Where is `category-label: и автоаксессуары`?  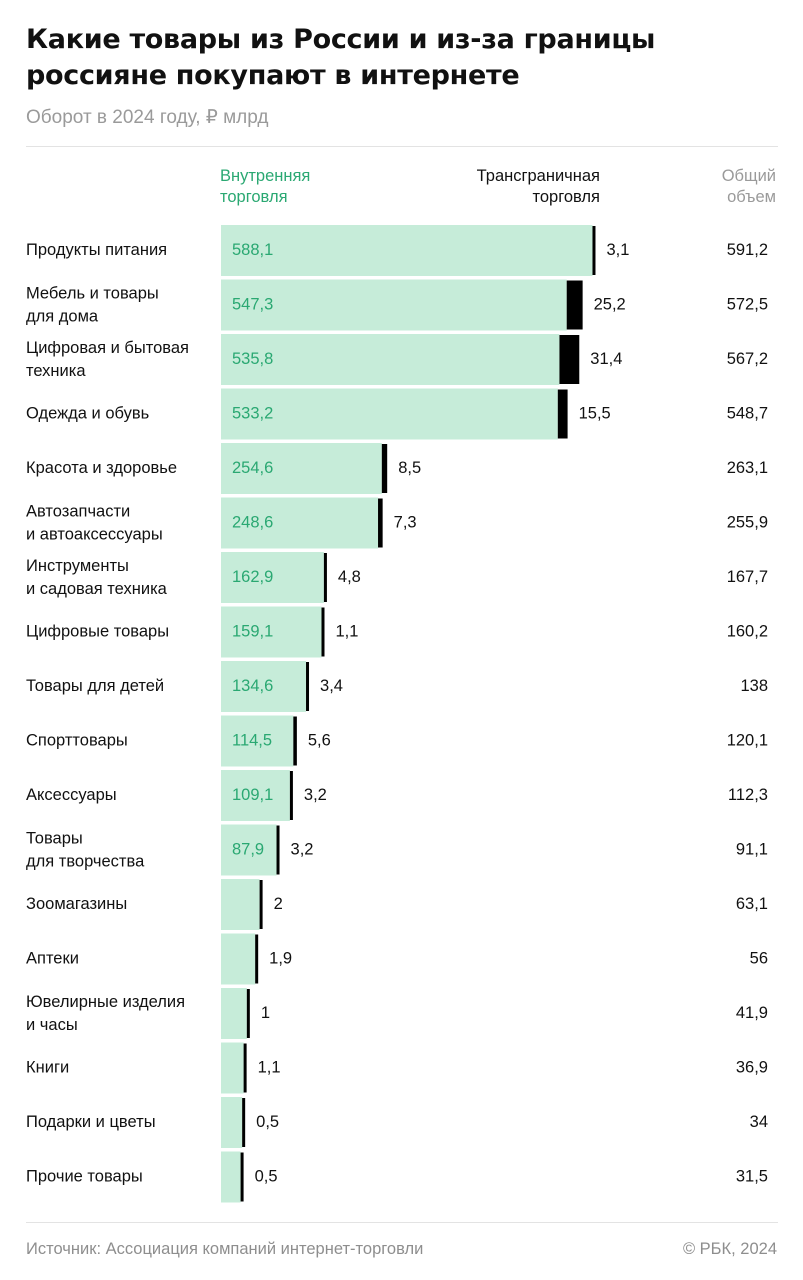 category-label: и автоаксессуары is located at coordinates (94, 534).